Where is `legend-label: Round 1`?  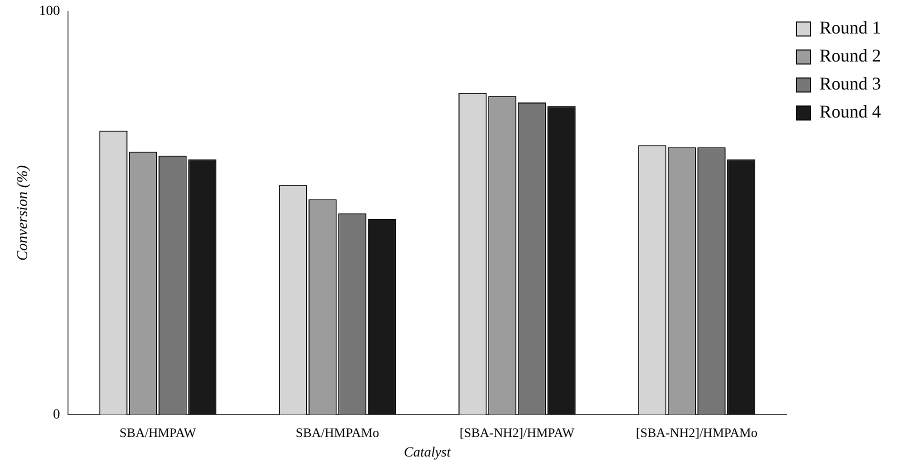 legend-label: Round 1 is located at coordinates (850, 28).